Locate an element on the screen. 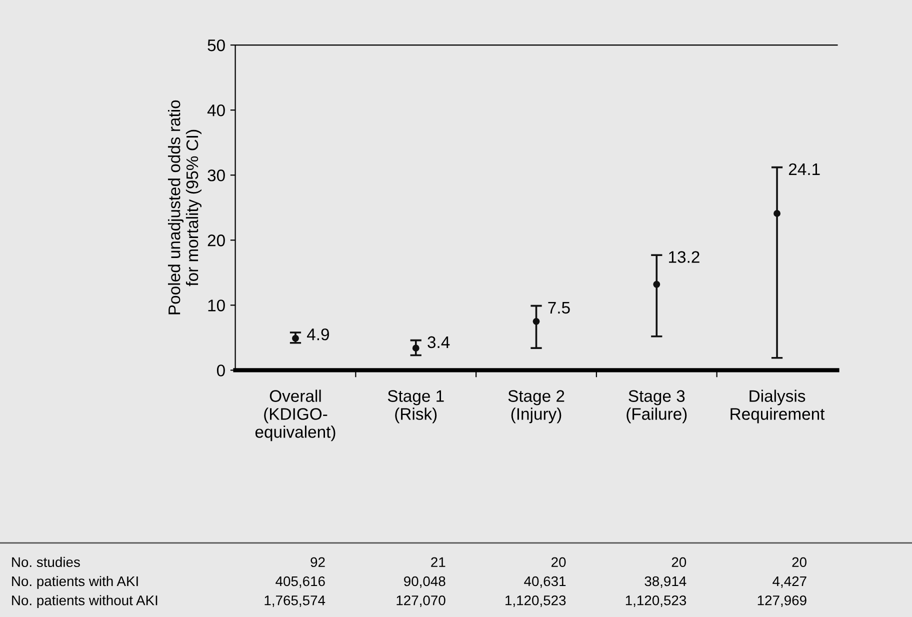 The height and width of the screenshot is (617, 912). text: 405,616 is located at coordinates (300, 582).